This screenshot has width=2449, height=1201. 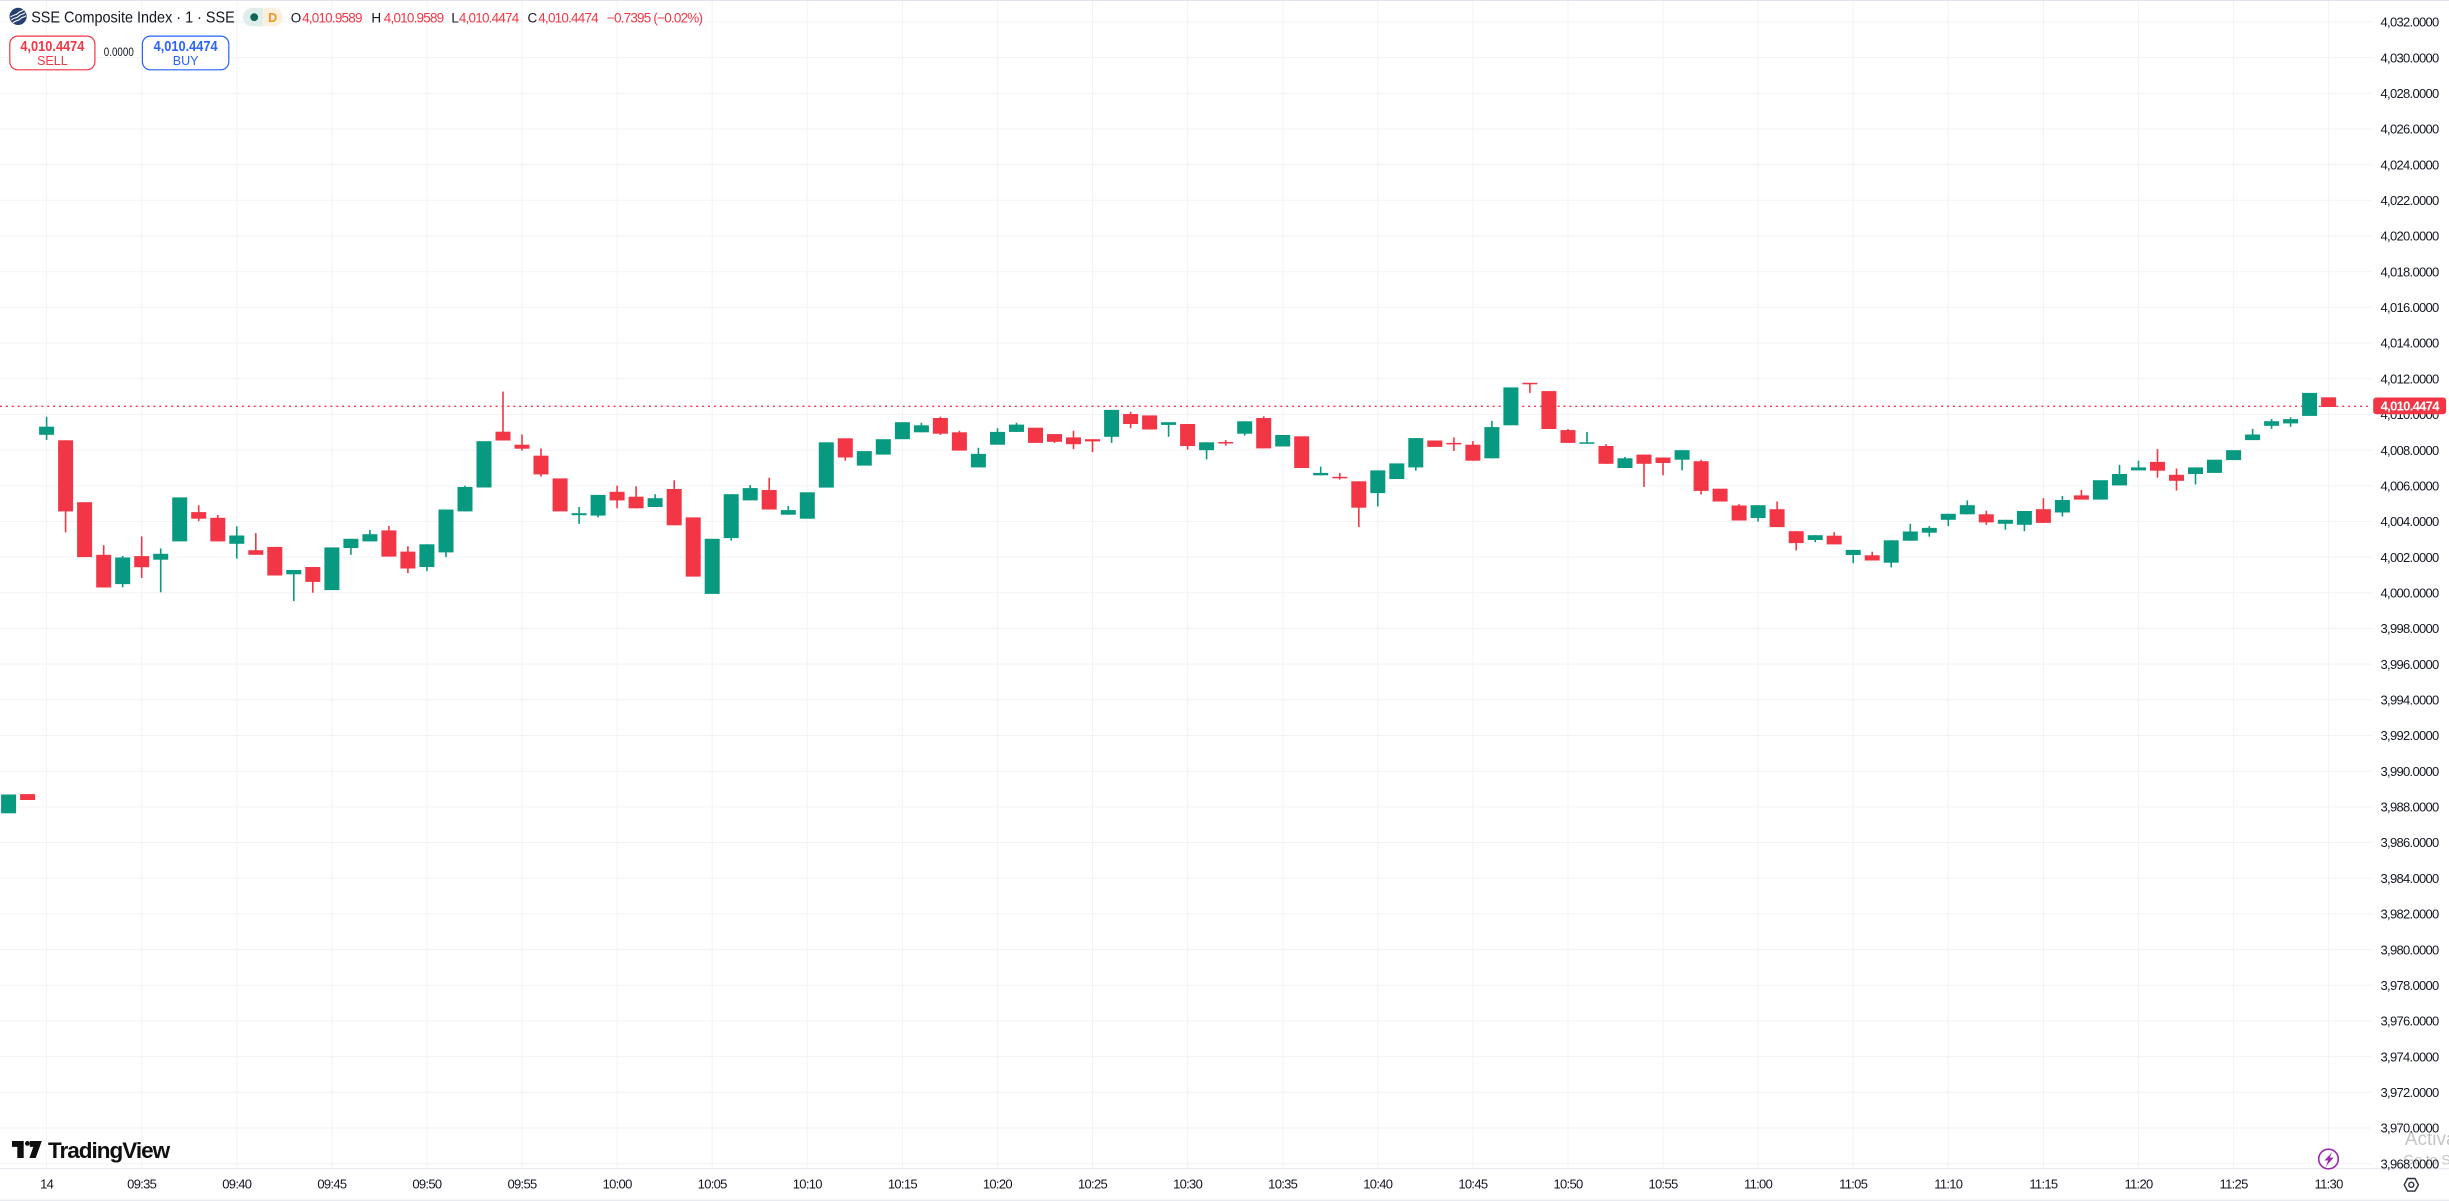 What do you see at coordinates (2410, 22) in the screenshot?
I see `svg-text: 4,032.0000` at bounding box center [2410, 22].